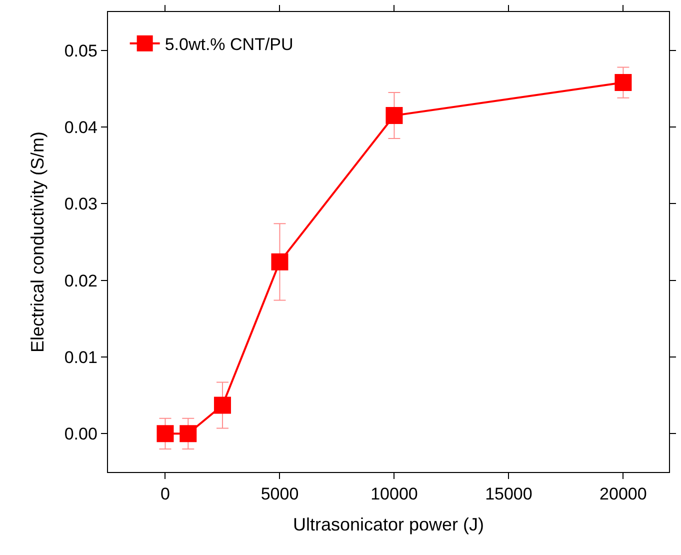 This screenshot has height=555, width=681. Describe the element at coordinates (394, 494) in the screenshot. I see `x-tick-label: 10000` at that location.